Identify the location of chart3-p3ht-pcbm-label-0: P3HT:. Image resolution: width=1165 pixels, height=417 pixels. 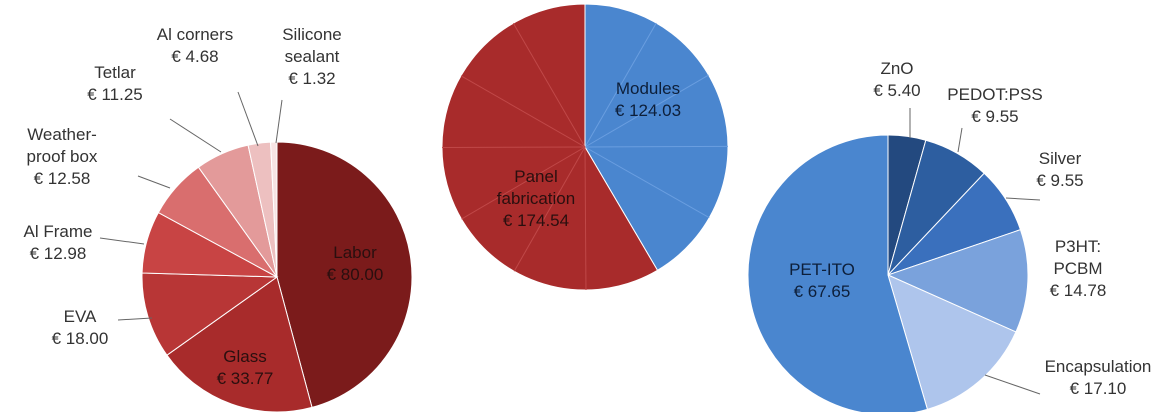
(1078, 246).